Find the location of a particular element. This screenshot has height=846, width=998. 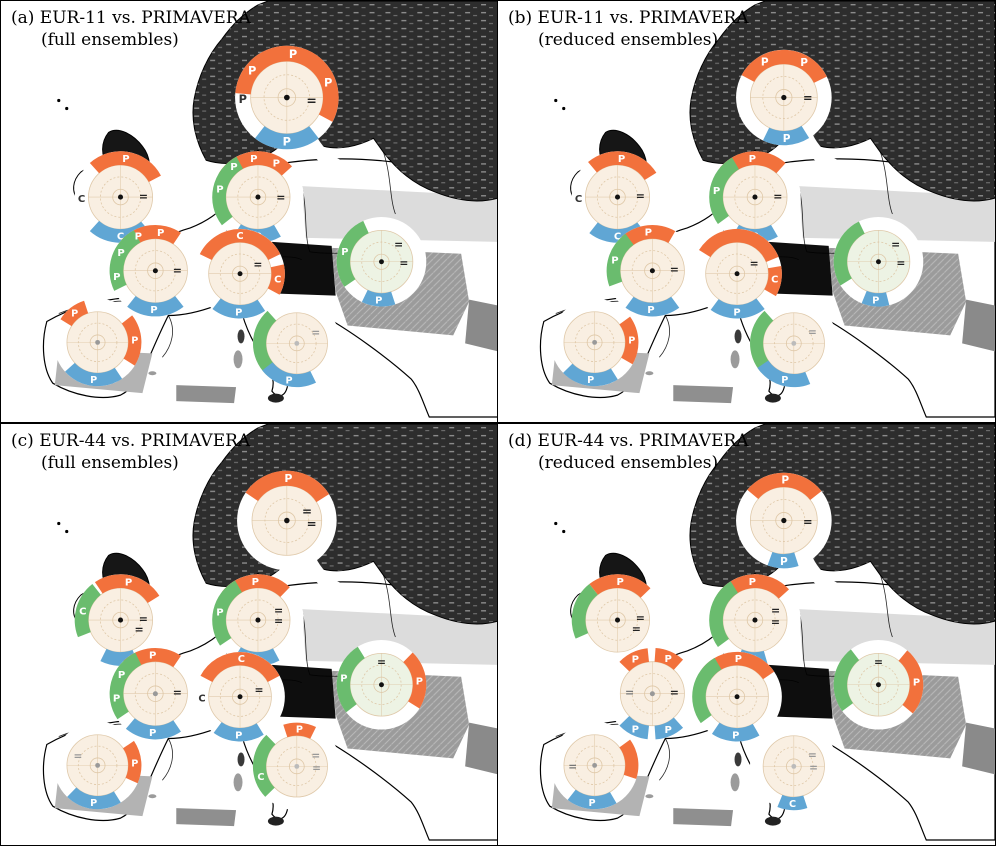

region-chart-iberian-peninsula: P= is located at coordinates (594, 765).